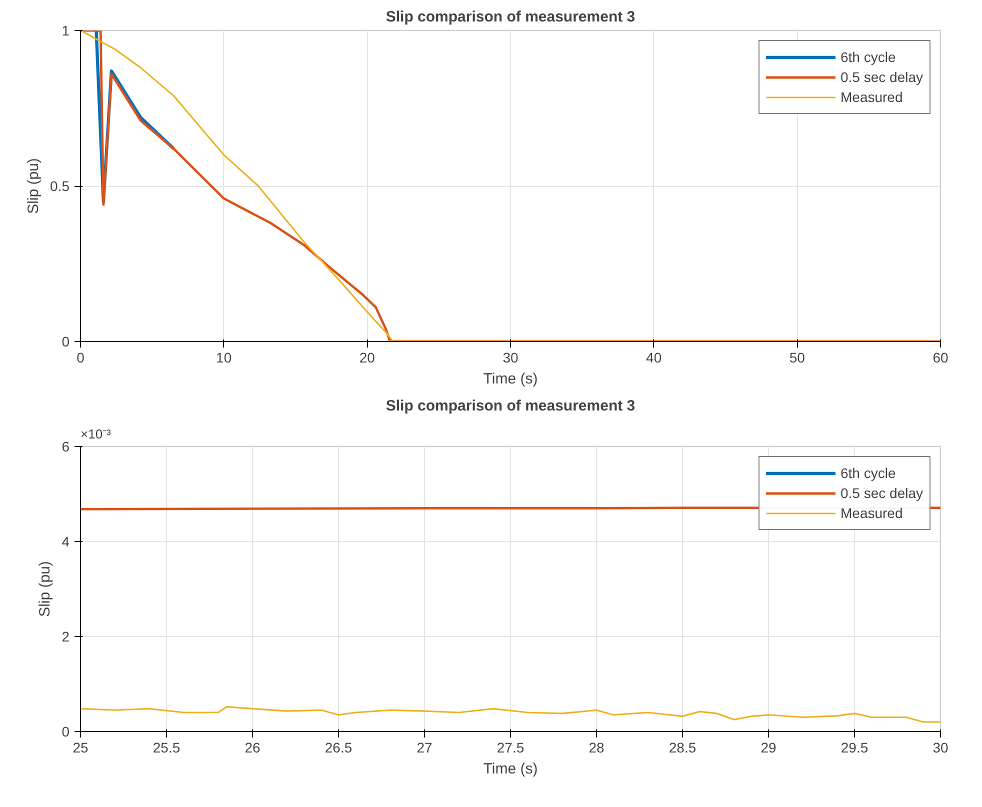 The width and height of the screenshot is (982, 807). What do you see at coordinates (940, 358) in the screenshot?
I see `x-tick-label: 60` at bounding box center [940, 358].